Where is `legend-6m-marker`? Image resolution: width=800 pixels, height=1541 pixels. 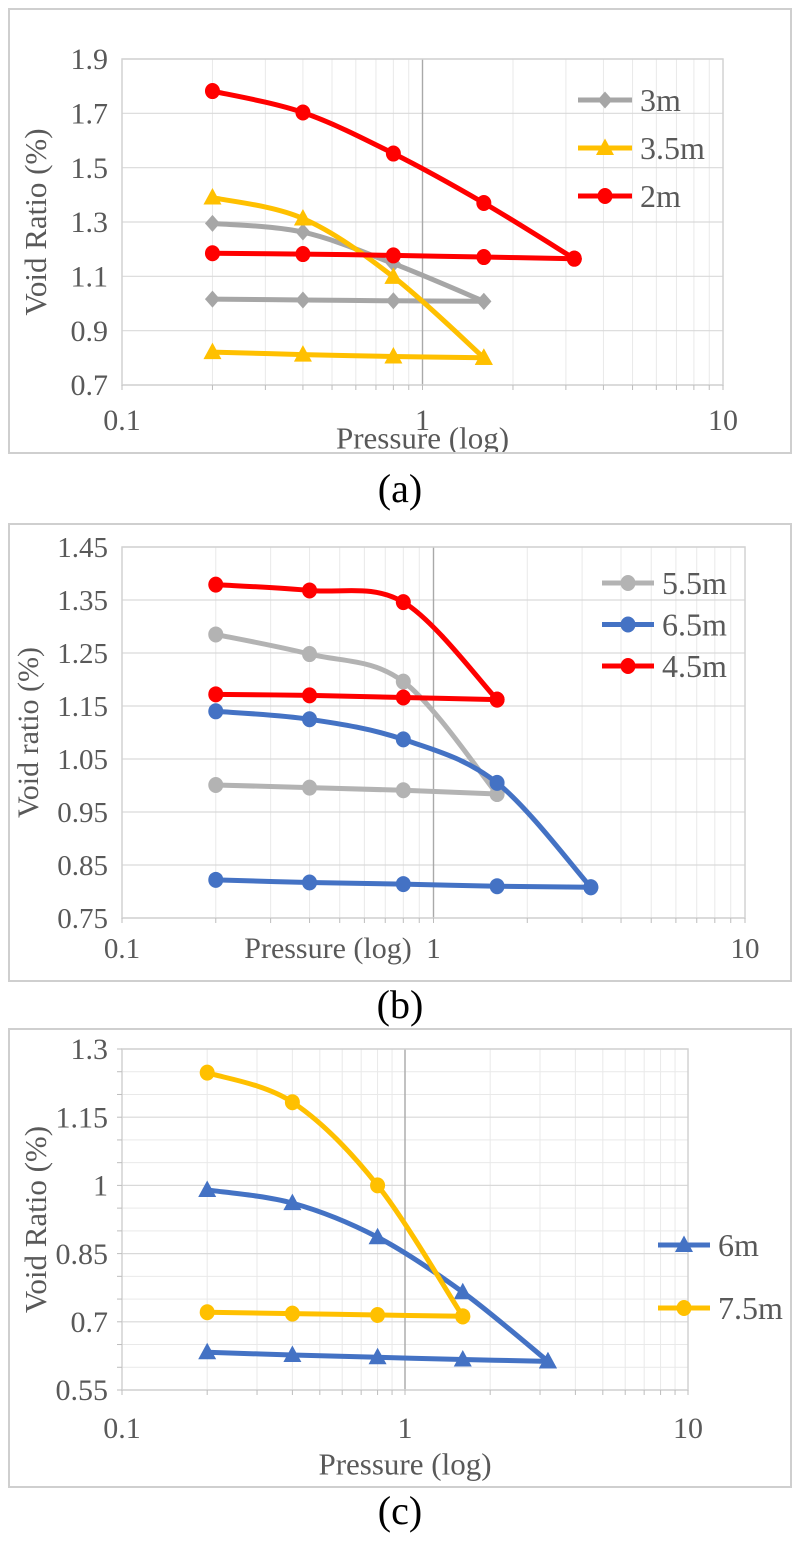 legend-6m-marker is located at coordinates (684, 1243).